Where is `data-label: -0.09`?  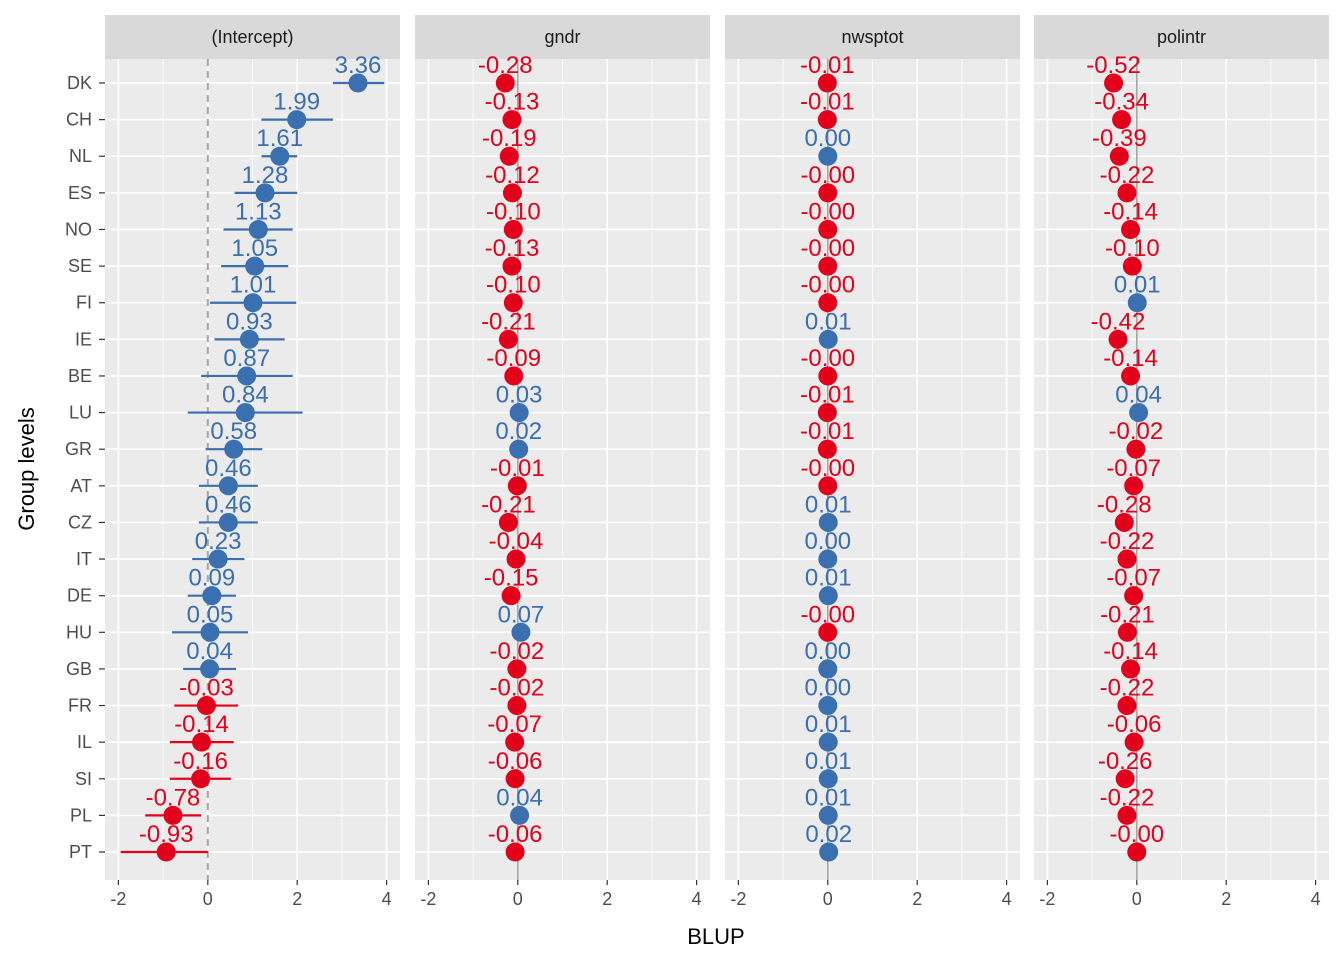
data-label: -0.09 is located at coordinates (513, 358).